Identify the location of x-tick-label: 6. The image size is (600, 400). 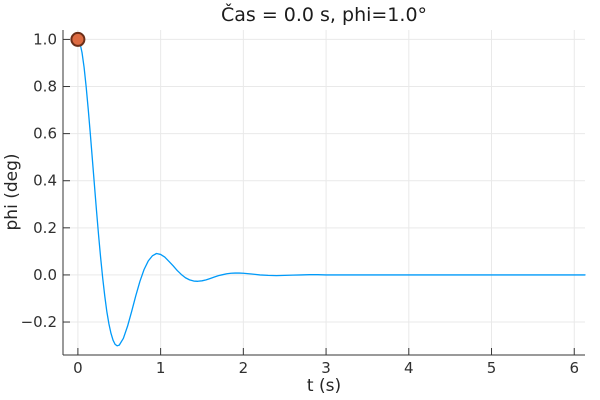
(574, 368).